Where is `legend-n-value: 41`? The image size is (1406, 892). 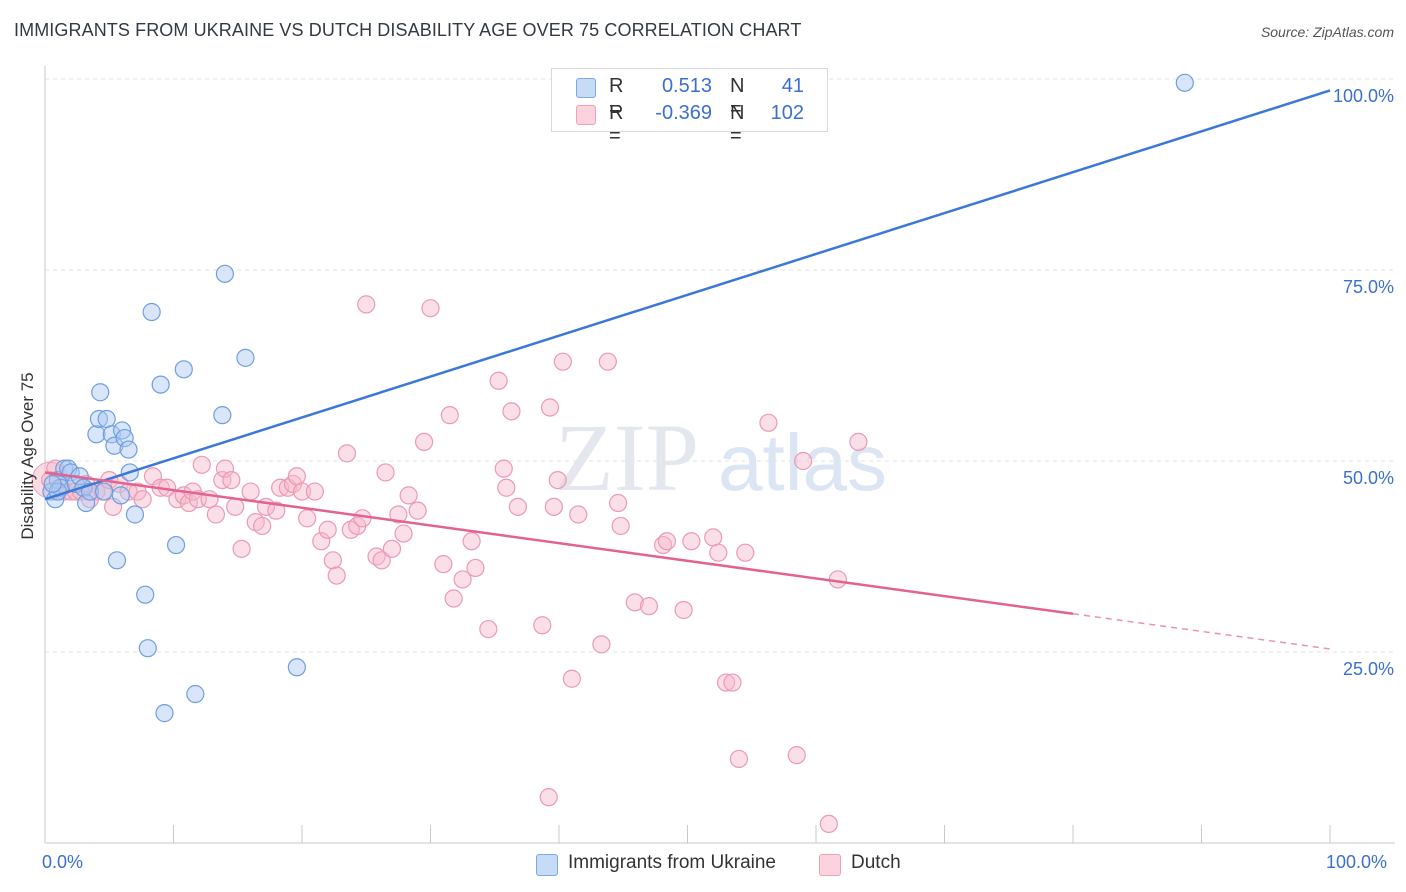
legend-n-value: 41 is located at coordinates (792, 86).